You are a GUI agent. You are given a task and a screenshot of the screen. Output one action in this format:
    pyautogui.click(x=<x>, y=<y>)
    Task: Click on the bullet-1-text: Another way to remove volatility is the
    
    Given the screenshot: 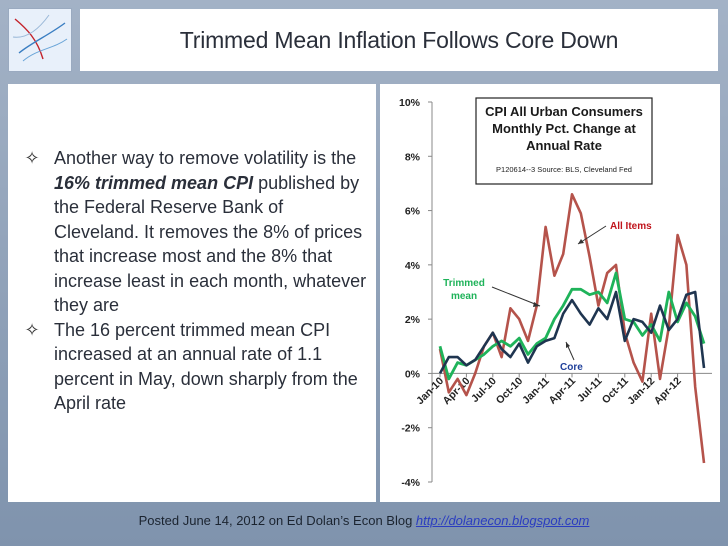 What is the action you would take?
    pyautogui.click(x=205, y=158)
    